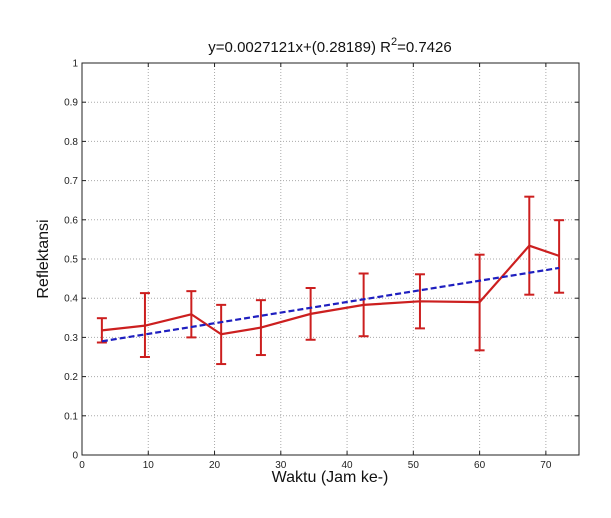 The image size is (611, 518). Describe the element at coordinates (71, 416) in the screenshot. I see `y-tick-label: 0.1` at that location.